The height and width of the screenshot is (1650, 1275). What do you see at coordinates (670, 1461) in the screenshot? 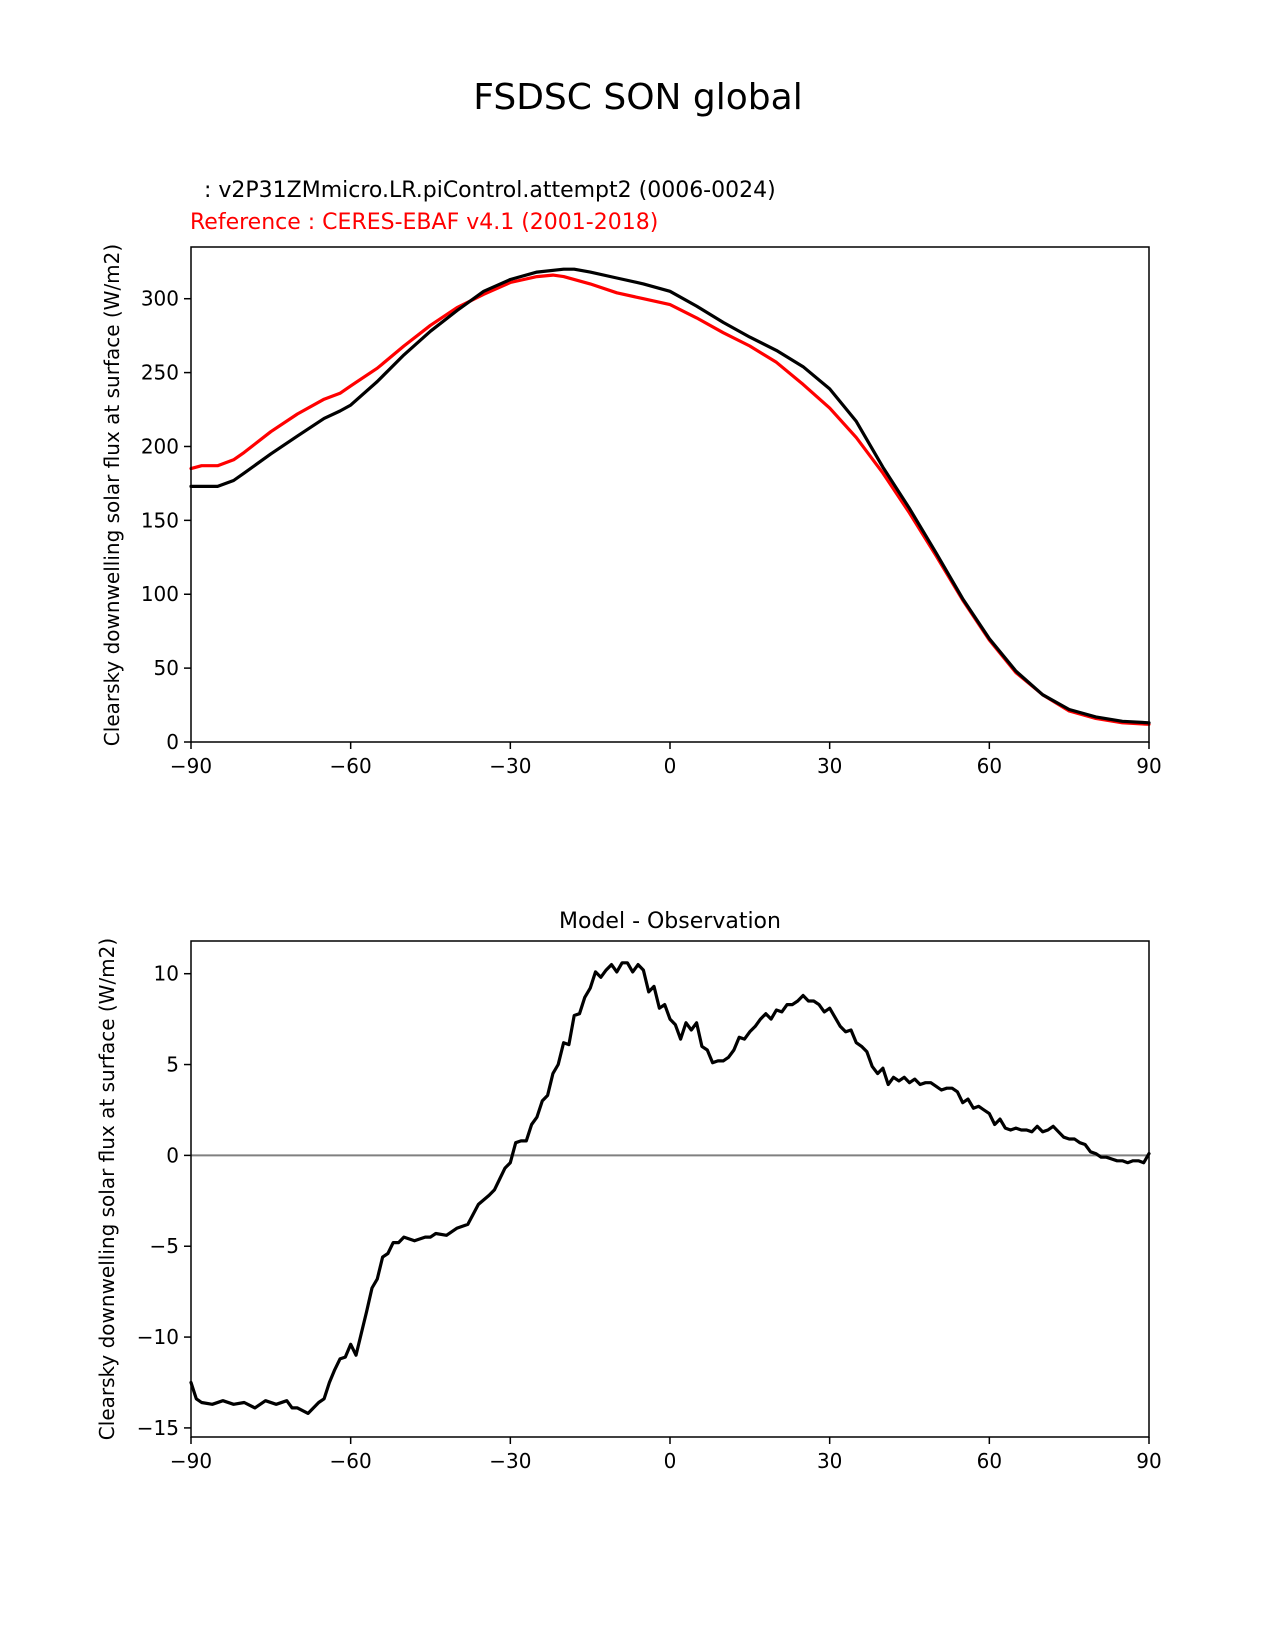
I see `bottom-xtick-label: 0` at bounding box center [670, 1461].